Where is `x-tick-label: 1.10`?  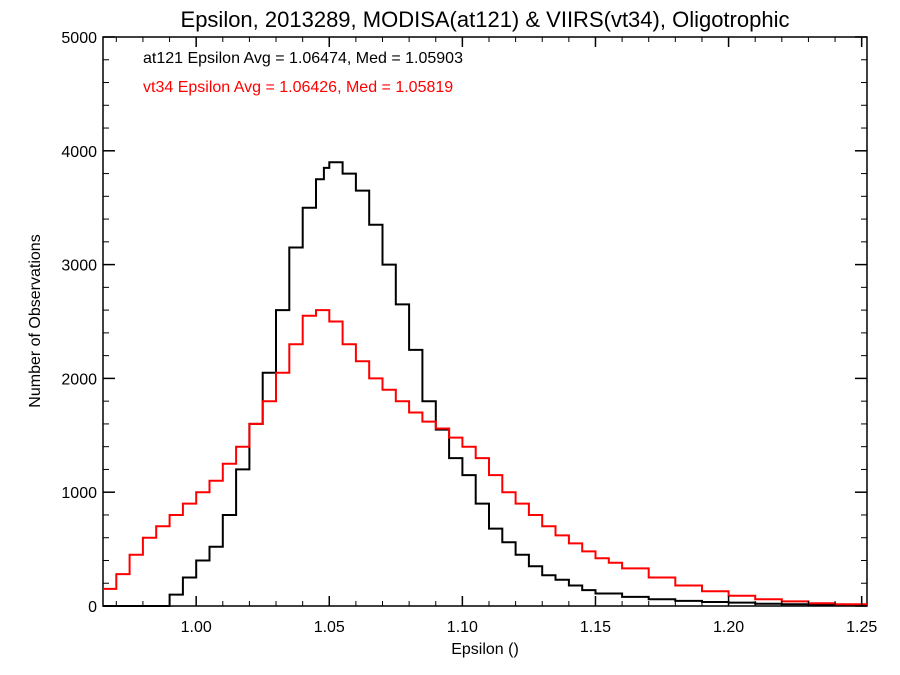 x-tick-label: 1.10 is located at coordinates (462, 627).